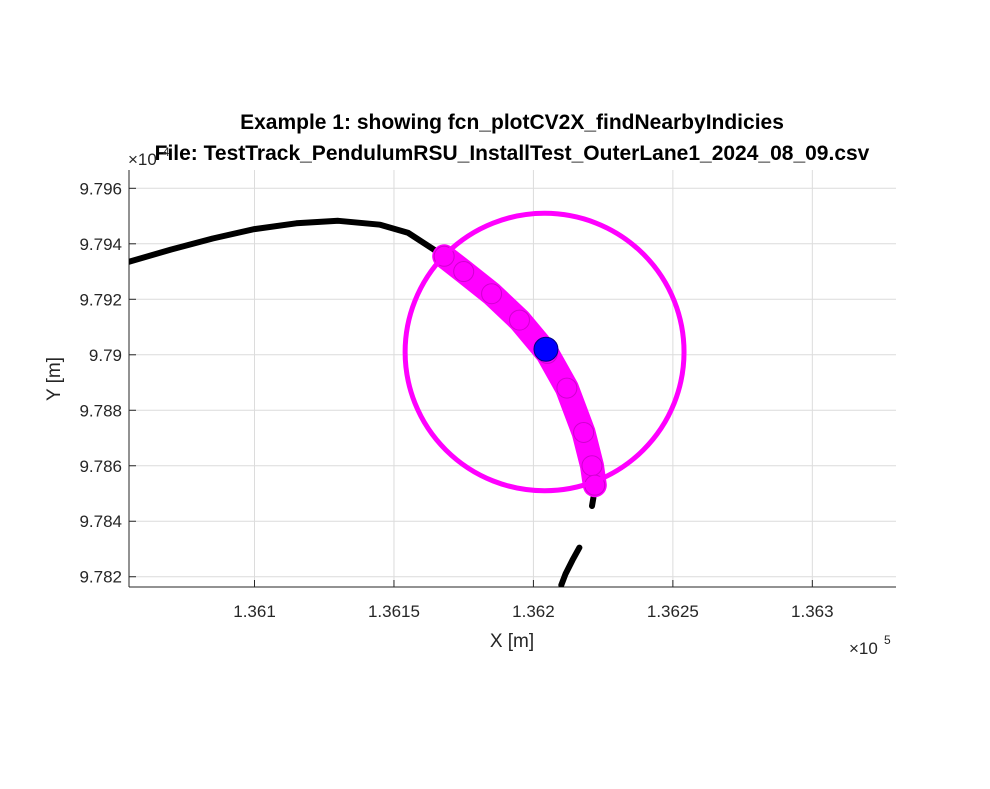  What do you see at coordinates (394, 611) in the screenshot?
I see `x-tick-label: 1.3615` at bounding box center [394, 611].